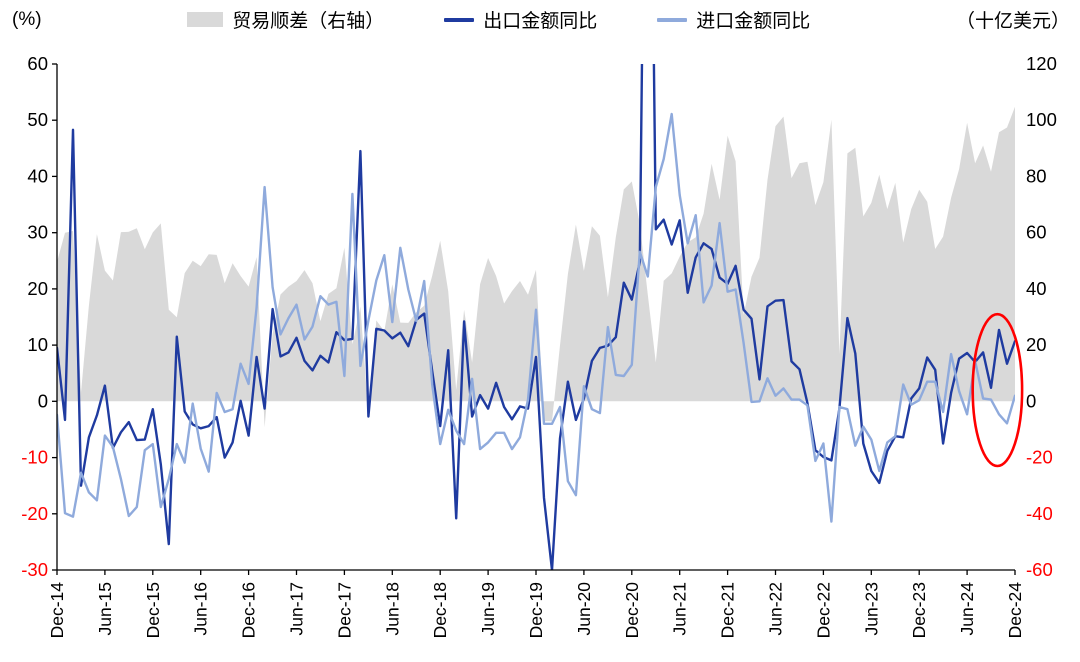 This screenshot has width=1080, height=662. Describe the element at coordinates (37, 288) in the screenshot. I see `left-tick-label: 20` at that location.